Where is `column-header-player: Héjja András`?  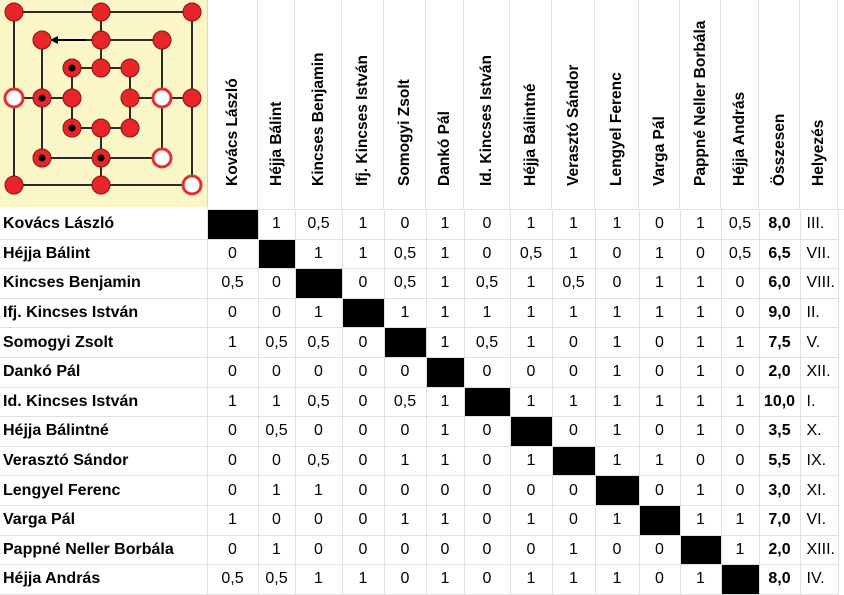
column-header-player: Héjja András is located at coordinates (740, 105).